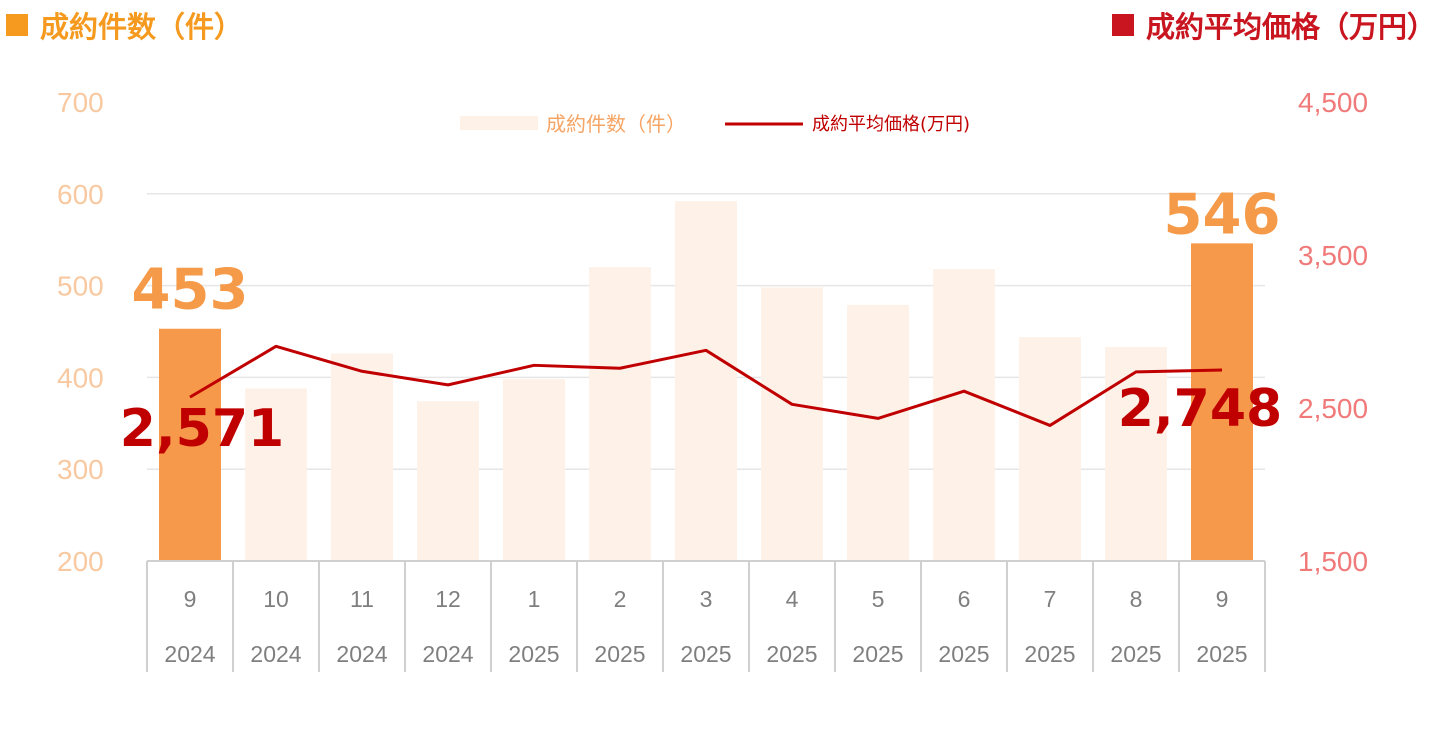  What do you see at coordinates (80, 561) in the screenshot?
I see `left-tick-label: 200` at bounding box center [80, 561].